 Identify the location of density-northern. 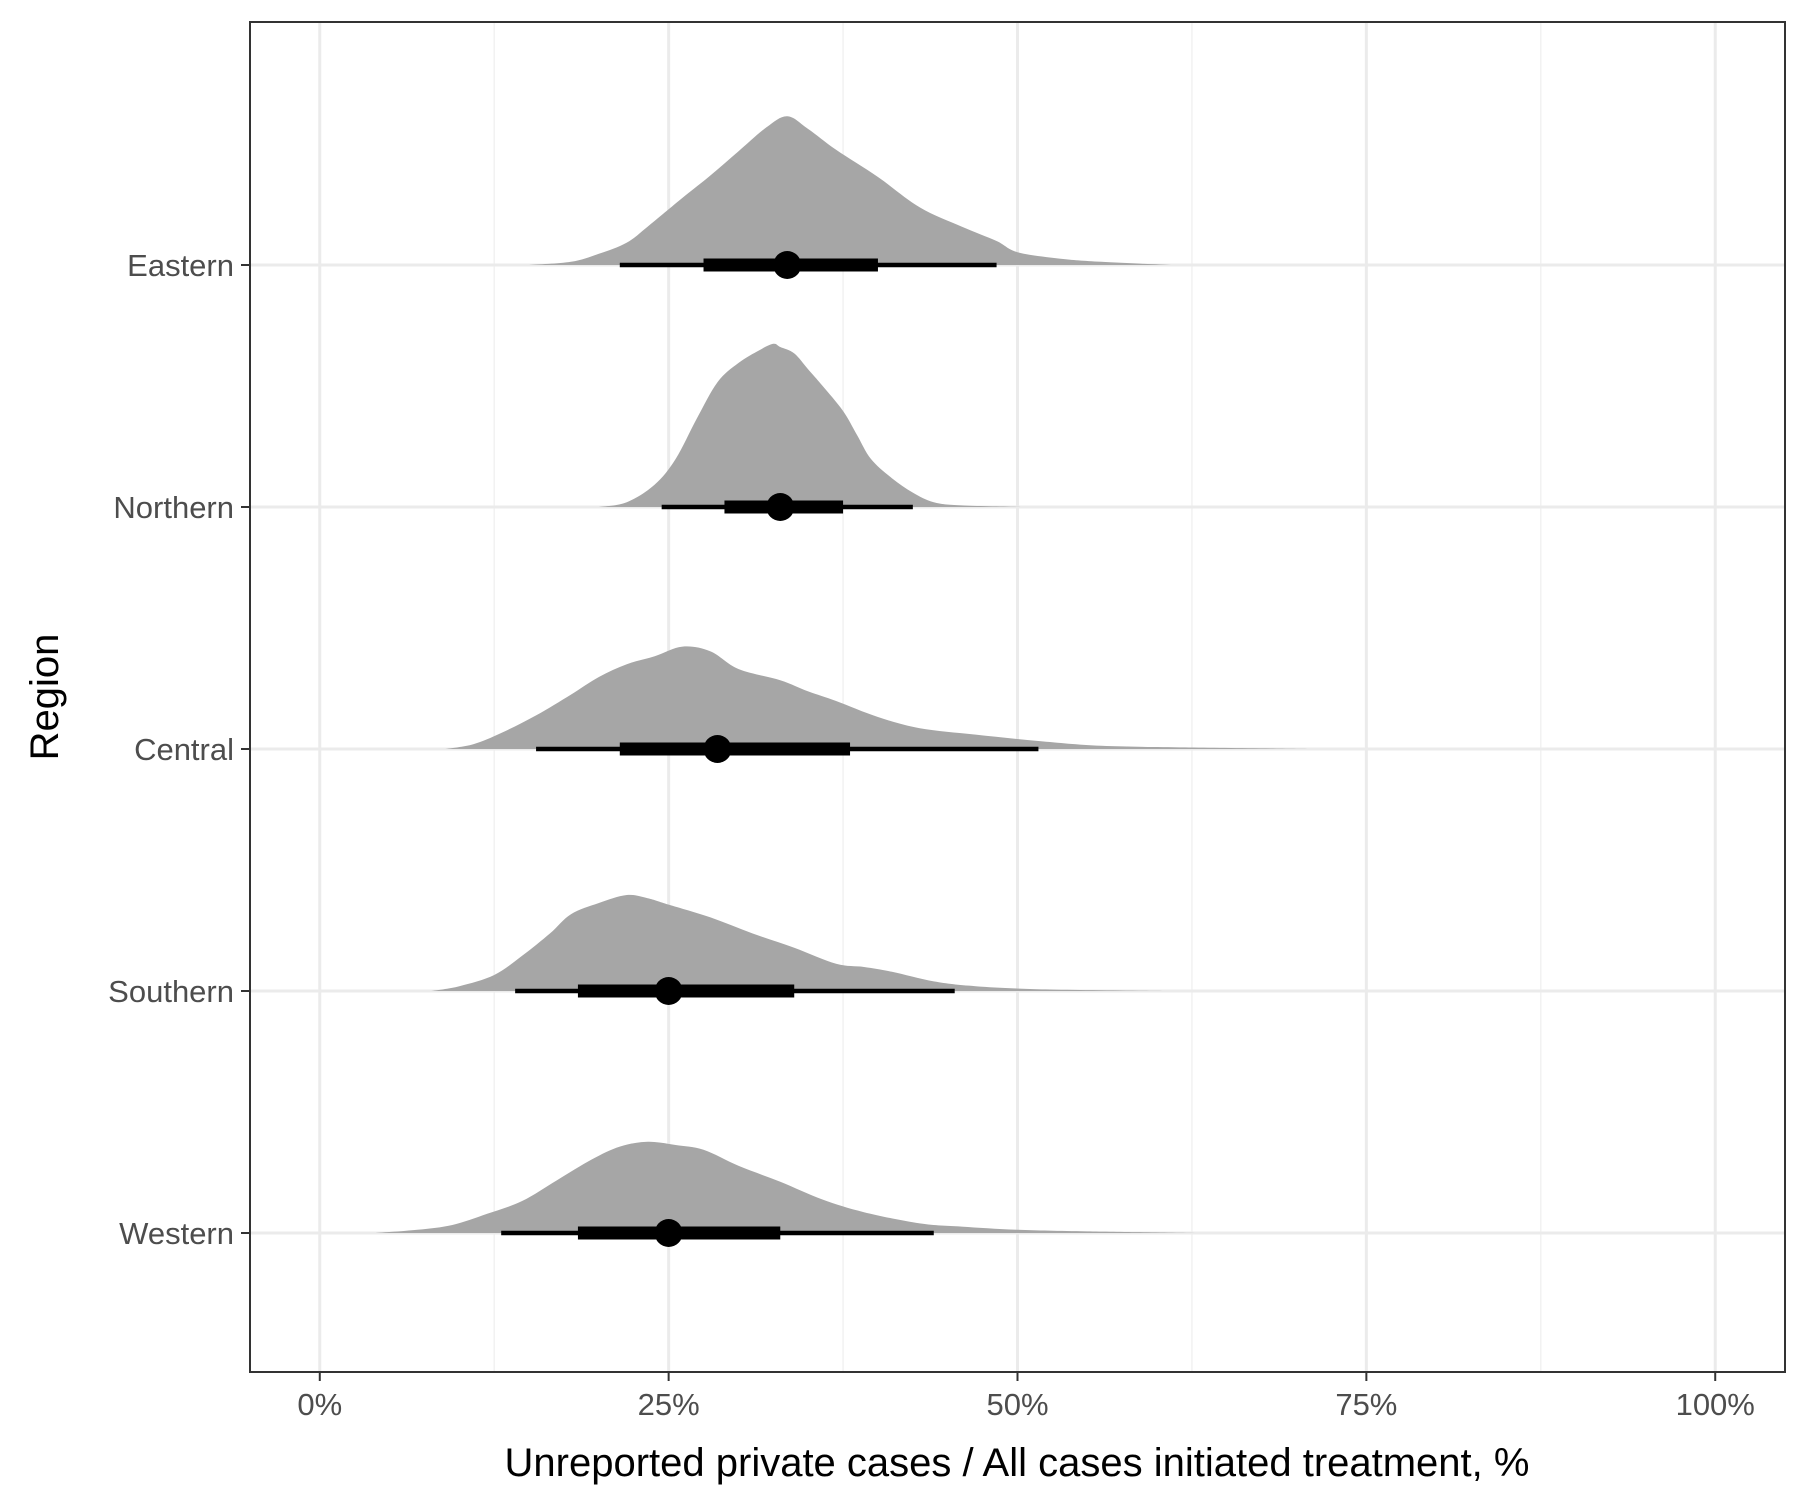
(811, 425).